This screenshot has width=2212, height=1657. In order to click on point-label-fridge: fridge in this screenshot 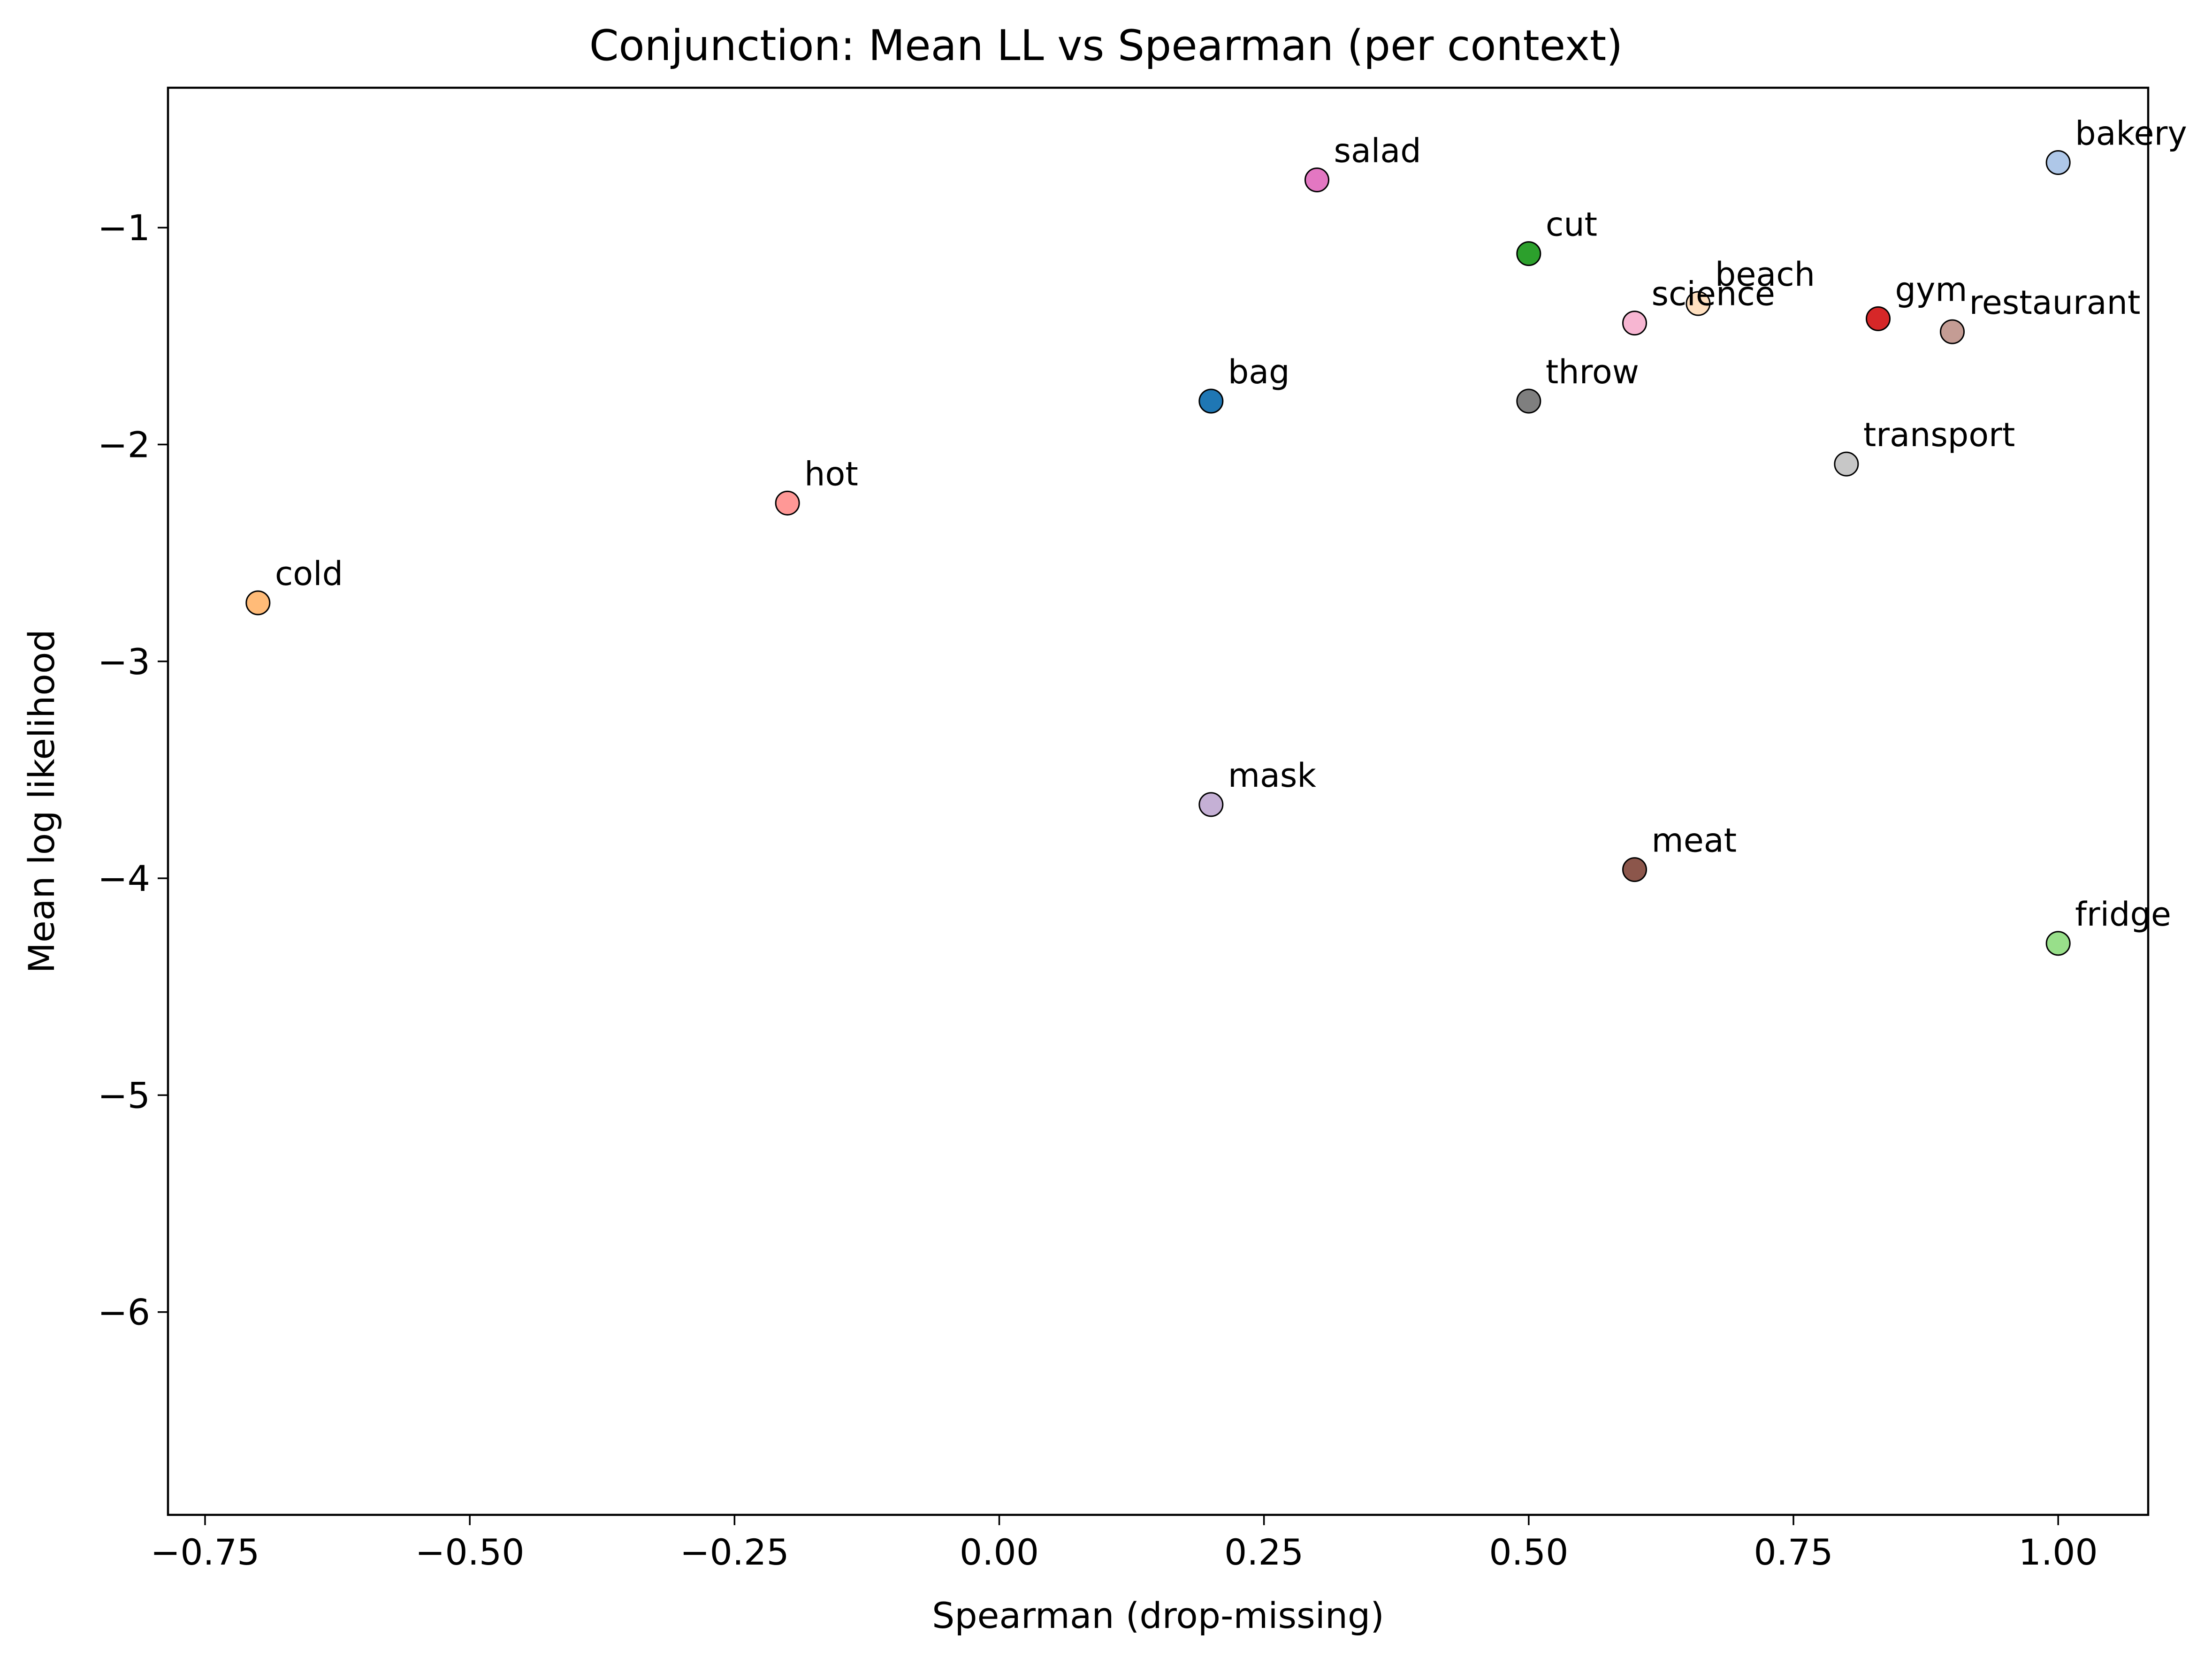, I will do `click(2123, 914)`.